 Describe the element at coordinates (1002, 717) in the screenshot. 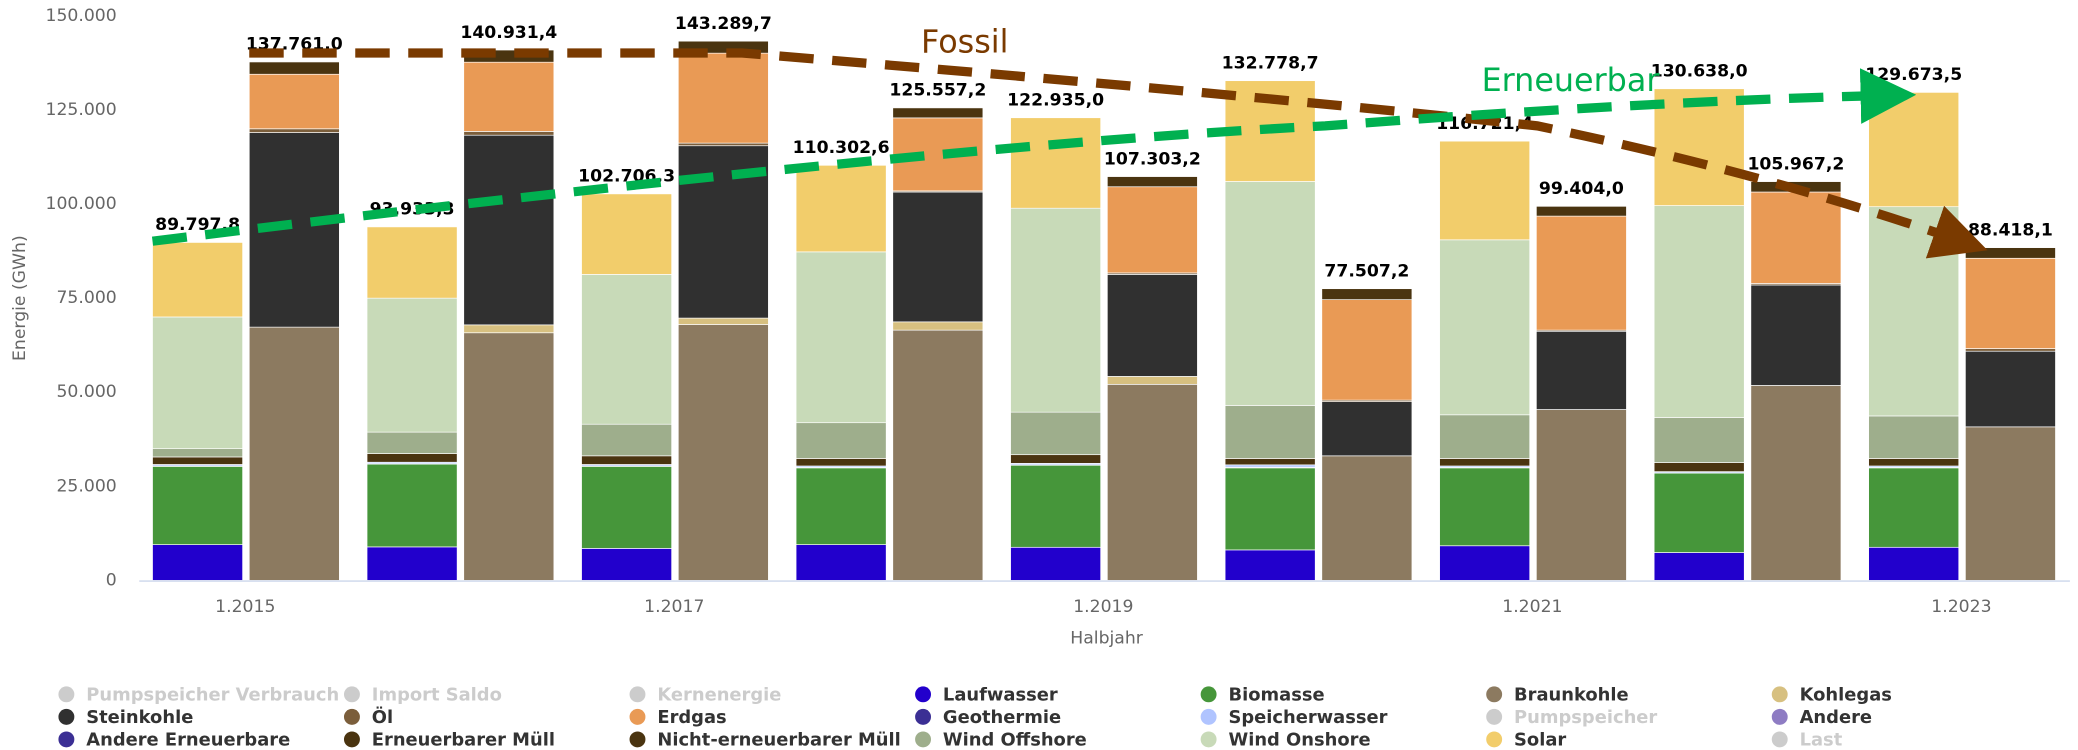

I see `legend-label: Geothermie` at that location.